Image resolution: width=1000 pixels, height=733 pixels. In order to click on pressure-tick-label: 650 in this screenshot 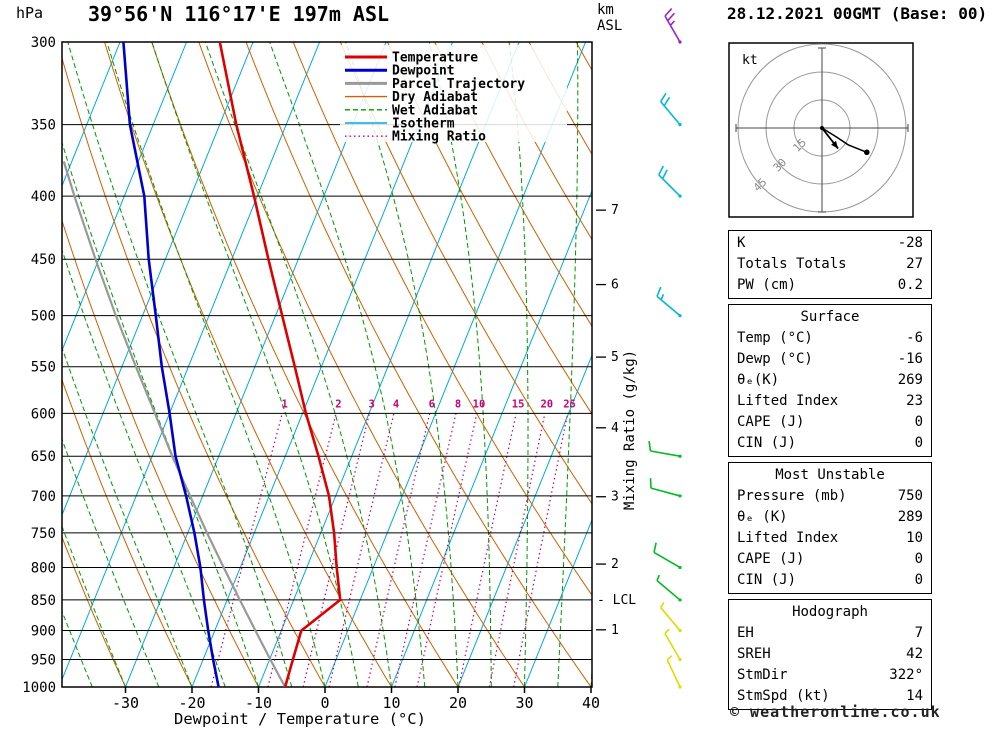, I will do `click(43, 457)`.